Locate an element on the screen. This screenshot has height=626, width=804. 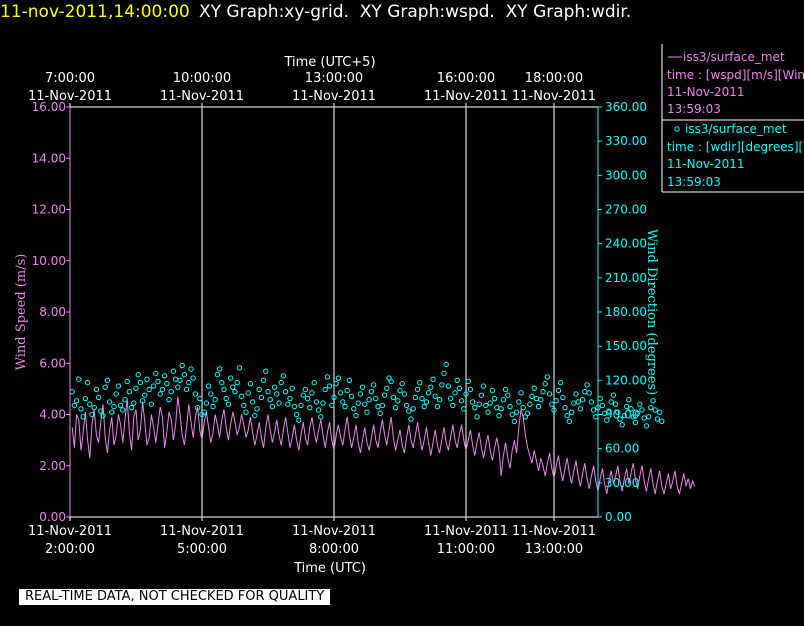
right-tick-label-3: 90.00 is located at coordinates (622, 415).